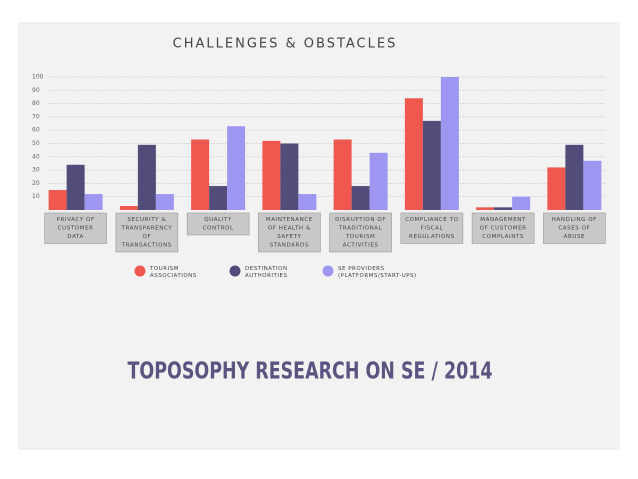 Image resolution: width=638 pixels, height=479 pixels. Describe the element at coordinates (266, 272) in the screenshot. I see `legend-label: DESTINATION AUTHORITIES` at that location.